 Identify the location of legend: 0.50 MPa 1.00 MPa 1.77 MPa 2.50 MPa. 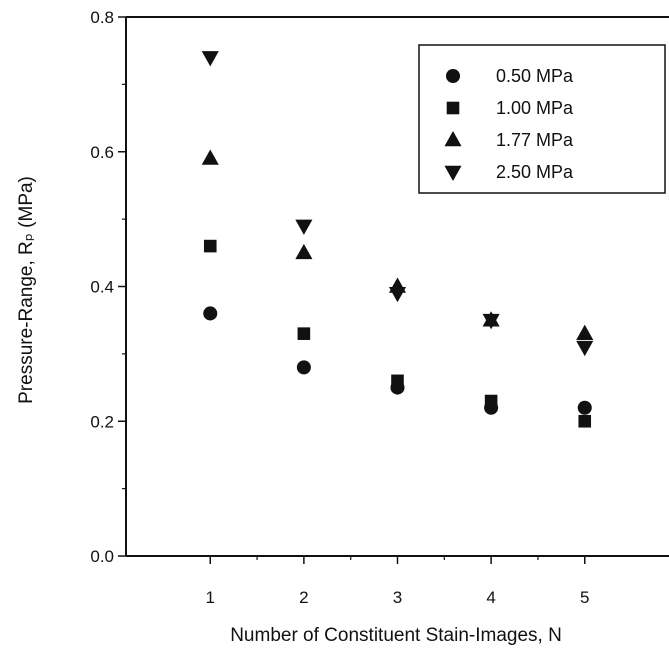
(542, 119).